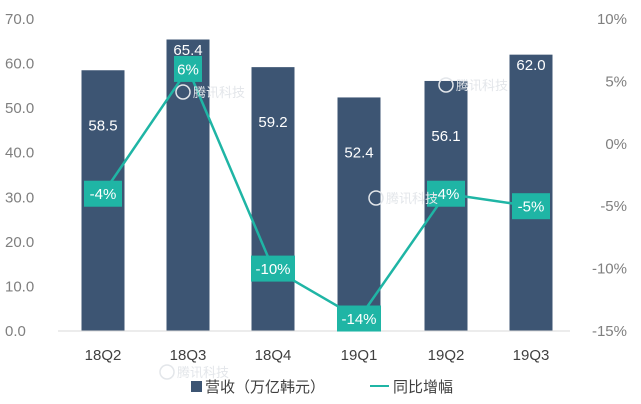 The height and width of the screenshot is (404, 641). I want to click on bar-19Q1, so click(359, 214).